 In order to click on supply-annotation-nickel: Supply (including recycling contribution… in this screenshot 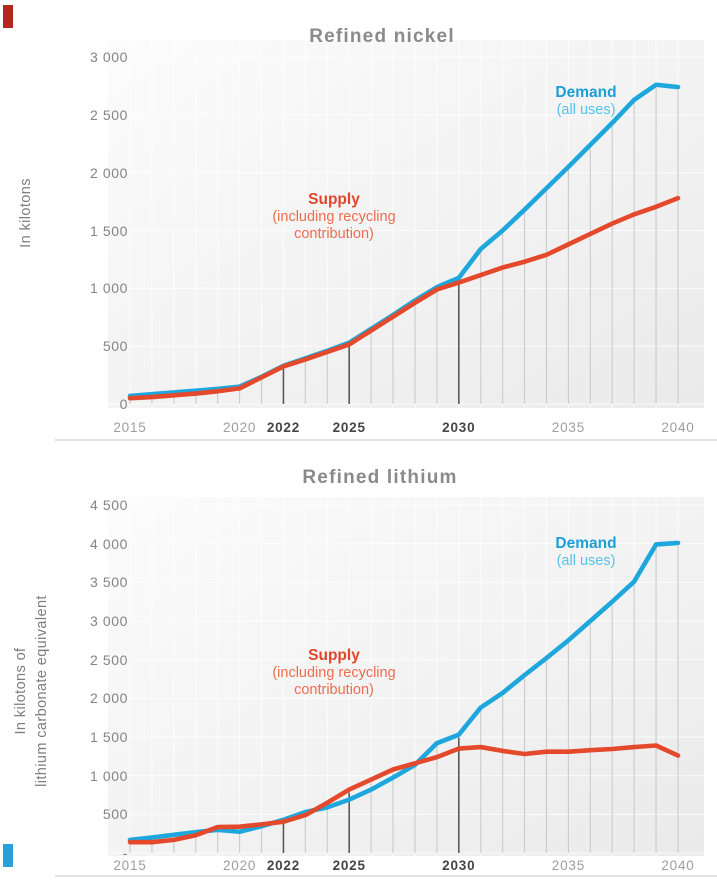, I will do `click(334, 217)`.